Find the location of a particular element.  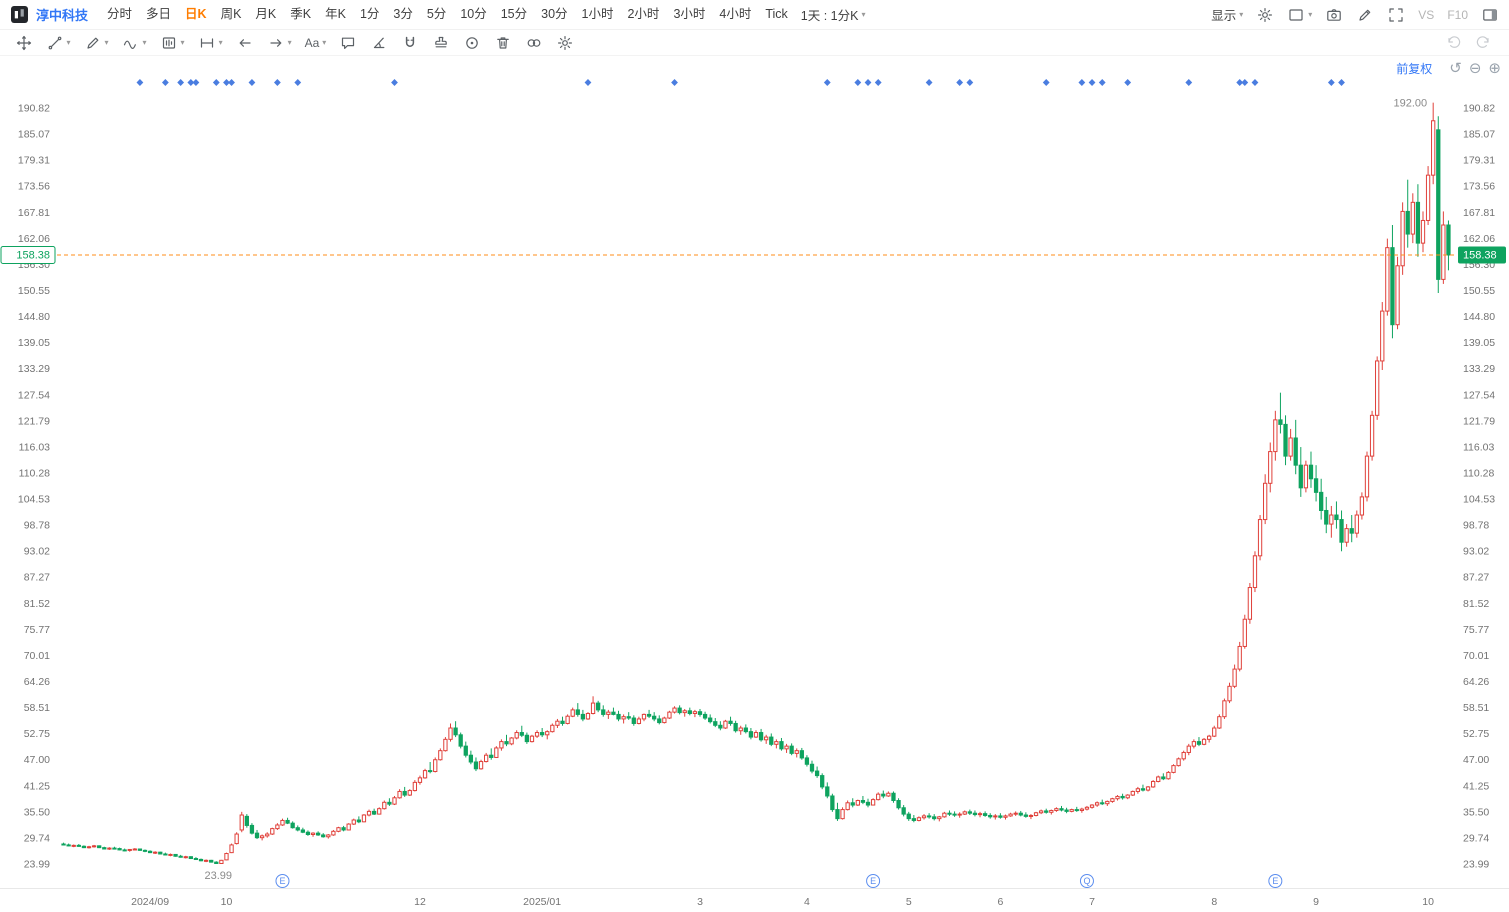

comment-tool is located at coordinates (348, 43).